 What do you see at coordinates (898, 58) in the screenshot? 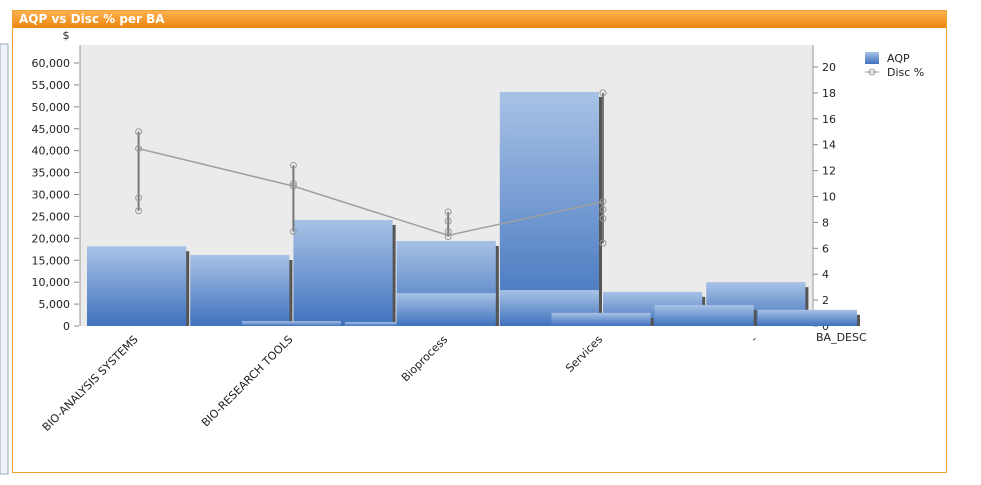
I see `legend-label: AQP` at bounding box center [898, 58].